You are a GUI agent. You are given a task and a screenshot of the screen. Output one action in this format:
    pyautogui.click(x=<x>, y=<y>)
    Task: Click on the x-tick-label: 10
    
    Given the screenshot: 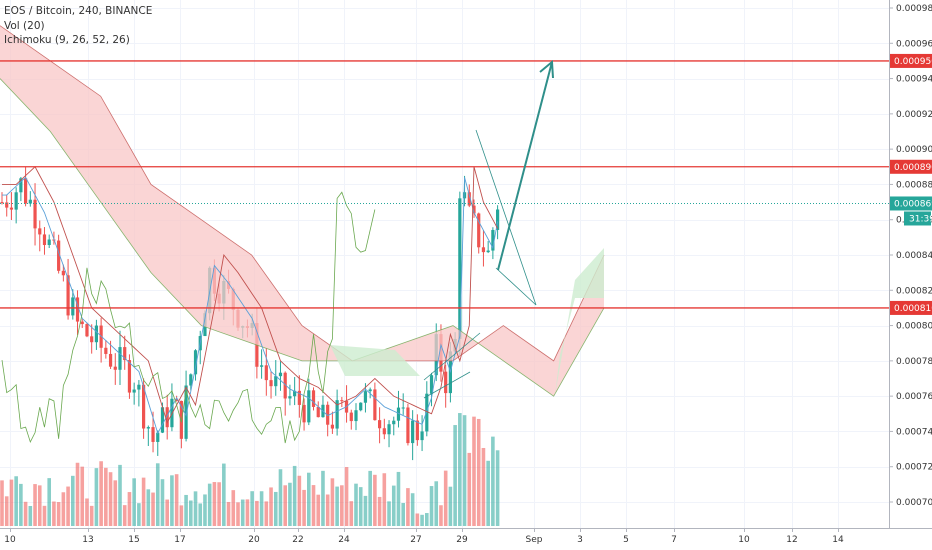 What is the action you would take?
    pyautogui.click(x=744, y=540)
    